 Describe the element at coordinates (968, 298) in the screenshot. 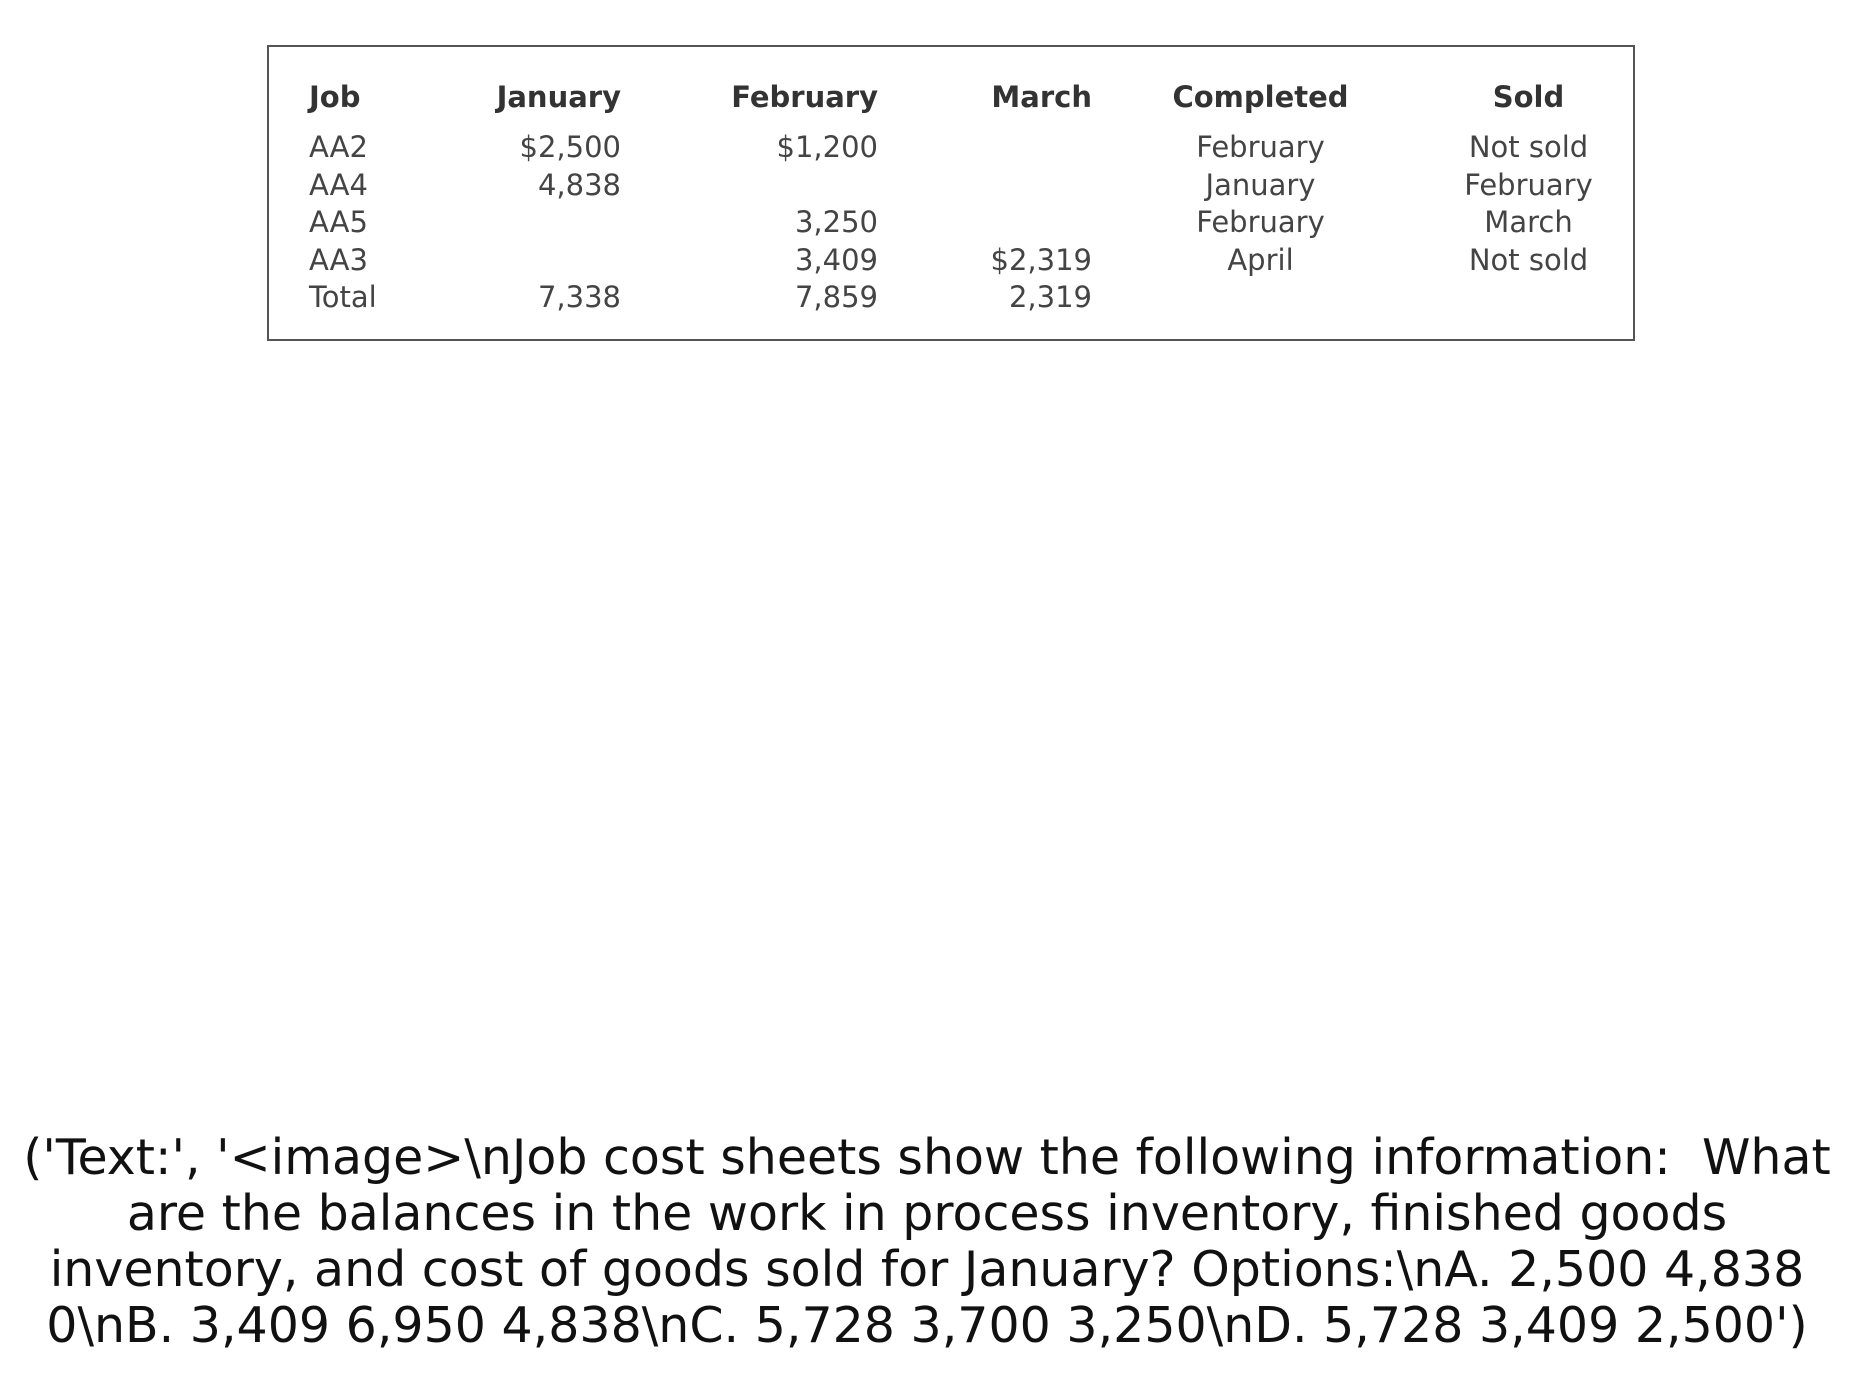

I see `table-total-row: Total 7,338 7,859 2,319` at that location.